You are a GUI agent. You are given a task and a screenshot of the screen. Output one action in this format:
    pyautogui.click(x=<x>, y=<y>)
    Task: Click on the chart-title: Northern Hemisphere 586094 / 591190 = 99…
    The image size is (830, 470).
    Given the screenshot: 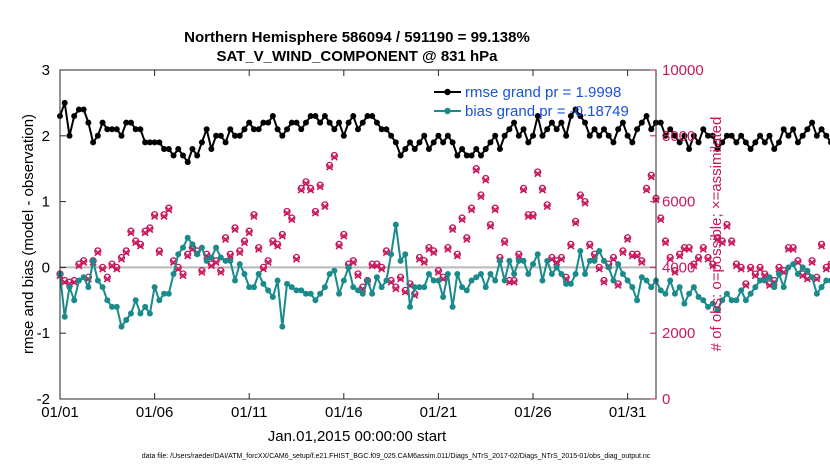 What is the action you would take?
    pyautogui.click(x=357, y=37)
    